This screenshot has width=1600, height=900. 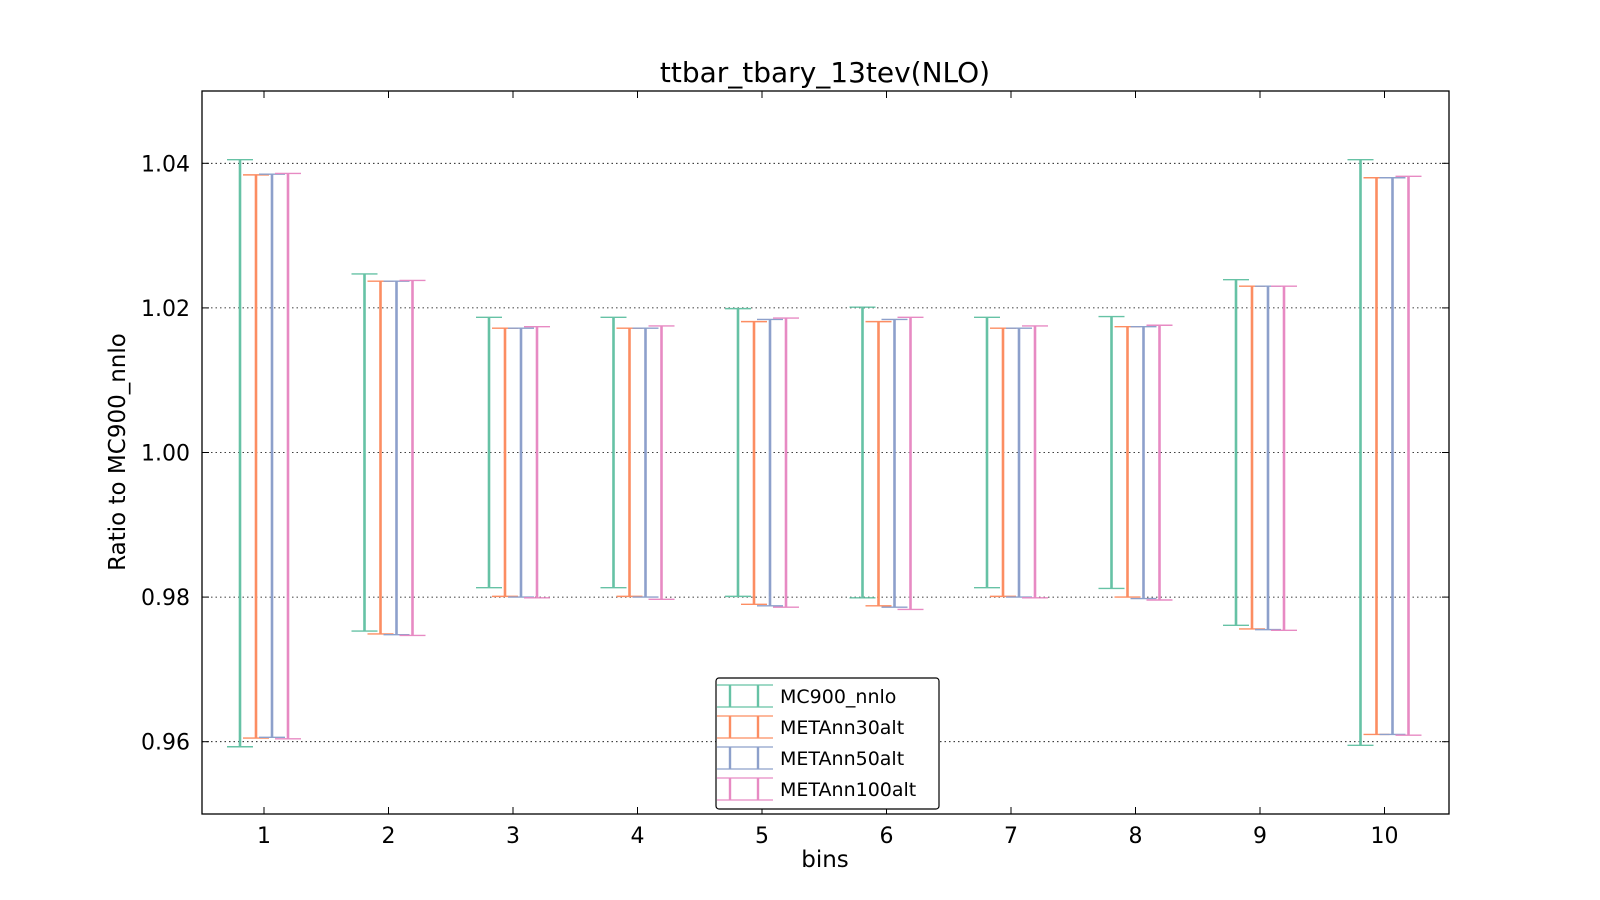 I want to click on legend-box, so click(x=827, y=743).